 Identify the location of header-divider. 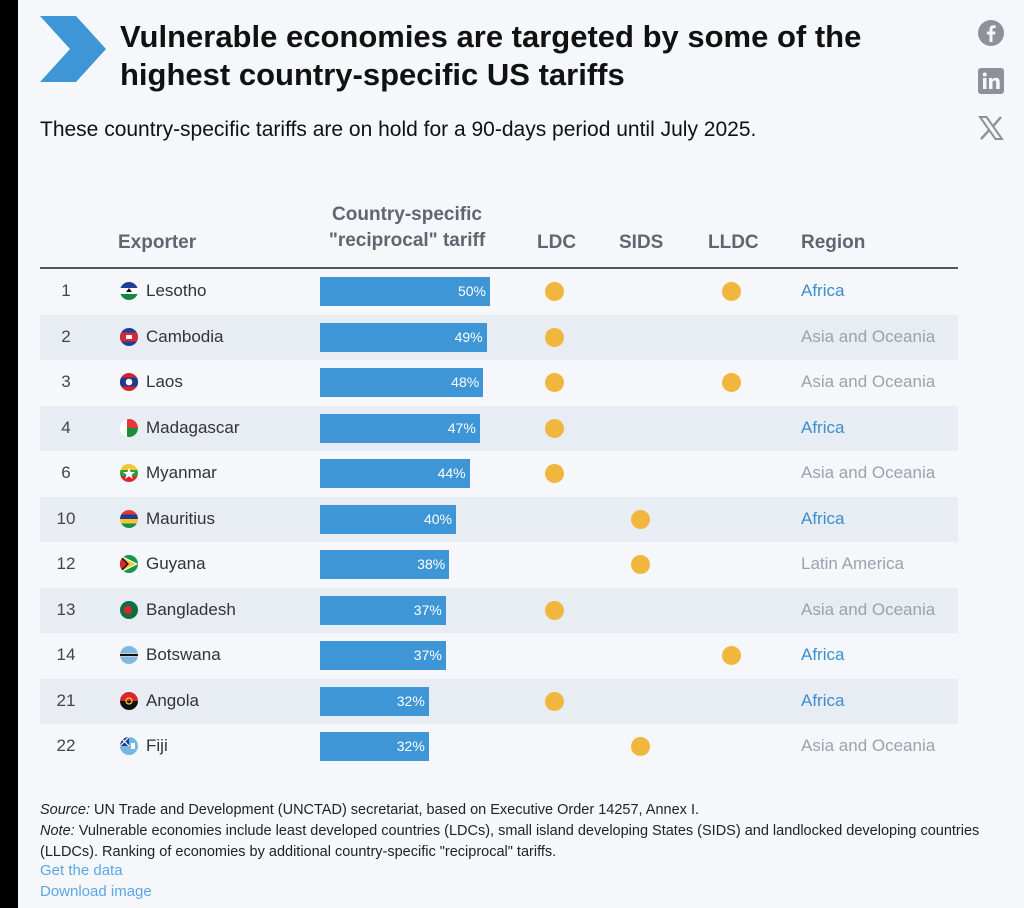
(499, 268).